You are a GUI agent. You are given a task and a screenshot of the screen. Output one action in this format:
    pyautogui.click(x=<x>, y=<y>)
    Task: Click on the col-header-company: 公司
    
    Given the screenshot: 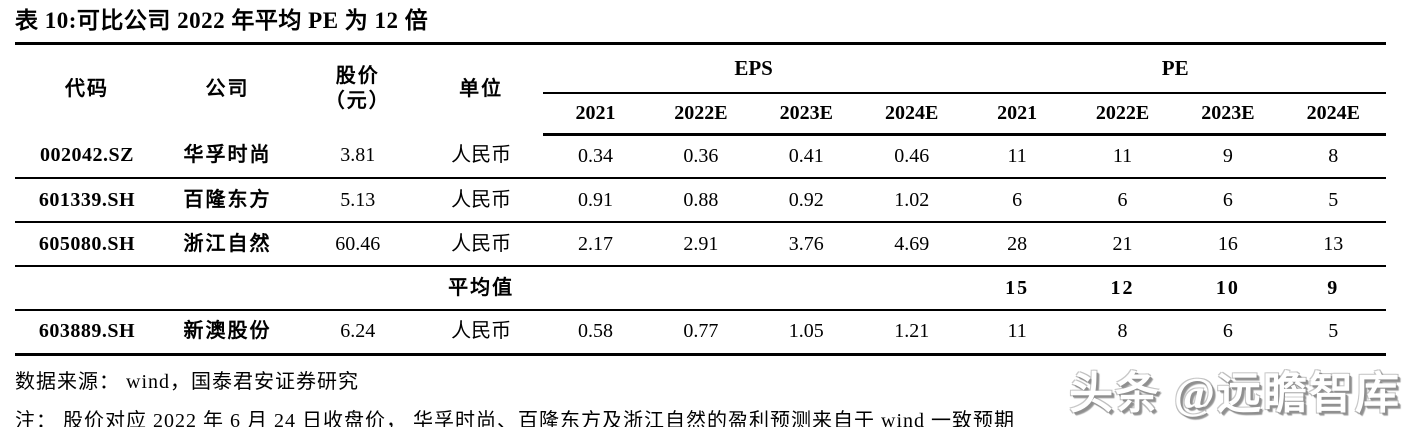 What is the action you would take?
    pyautogui.click(x=227, y=88)
    